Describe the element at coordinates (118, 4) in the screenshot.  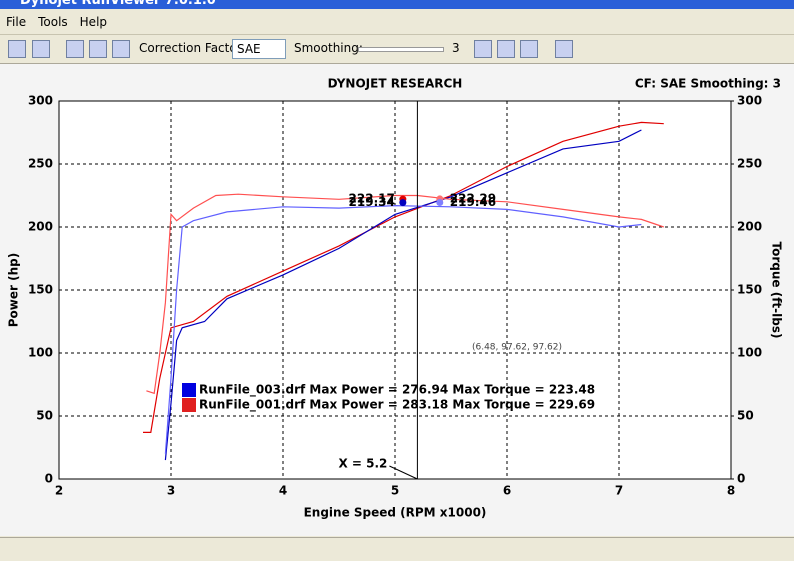
I see `window-title: Dynojet RunViewer 7.0.1.0` at that location.